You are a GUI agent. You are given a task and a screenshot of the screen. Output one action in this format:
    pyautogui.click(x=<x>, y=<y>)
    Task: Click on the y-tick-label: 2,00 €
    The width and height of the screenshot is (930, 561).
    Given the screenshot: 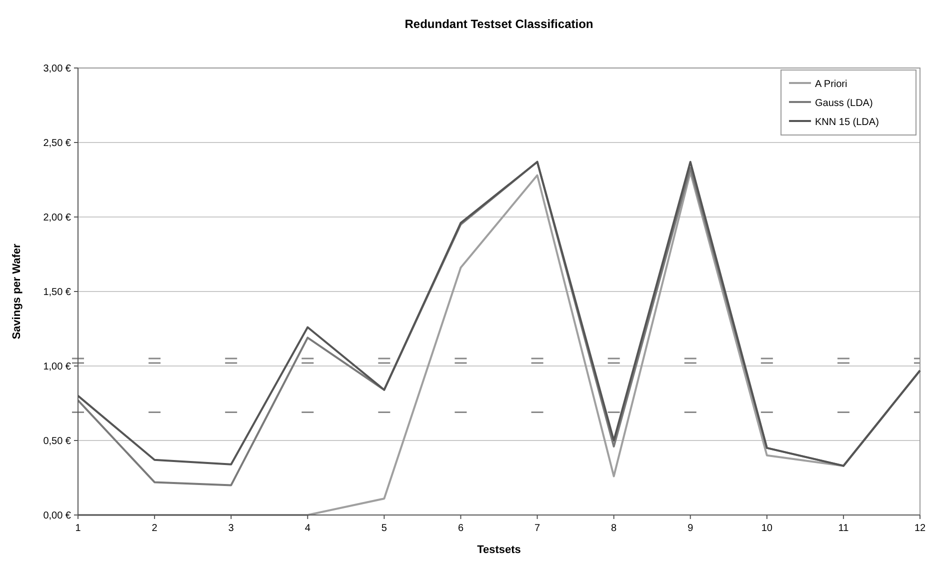 What is the action you would take?
    pyautogui.click(x=57, y=218)
    